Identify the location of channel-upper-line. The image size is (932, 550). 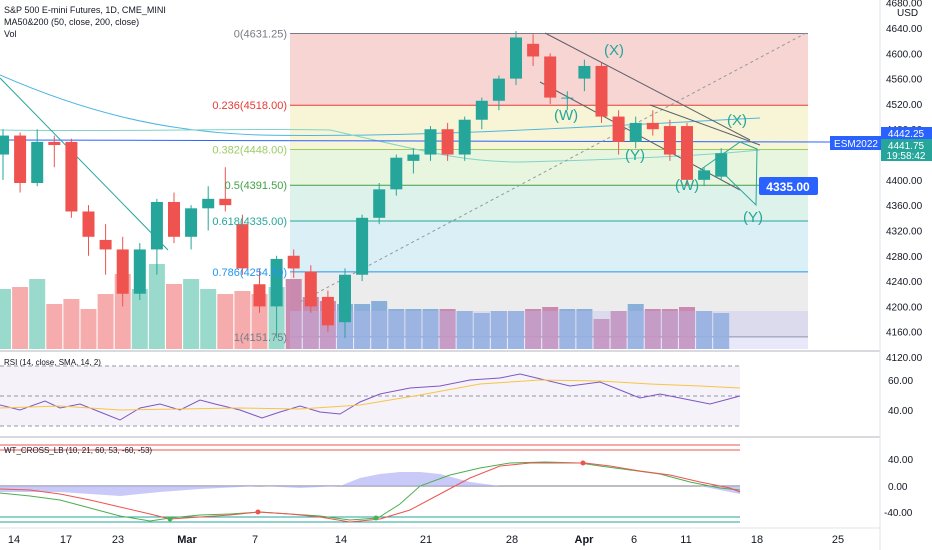
(647, 86).